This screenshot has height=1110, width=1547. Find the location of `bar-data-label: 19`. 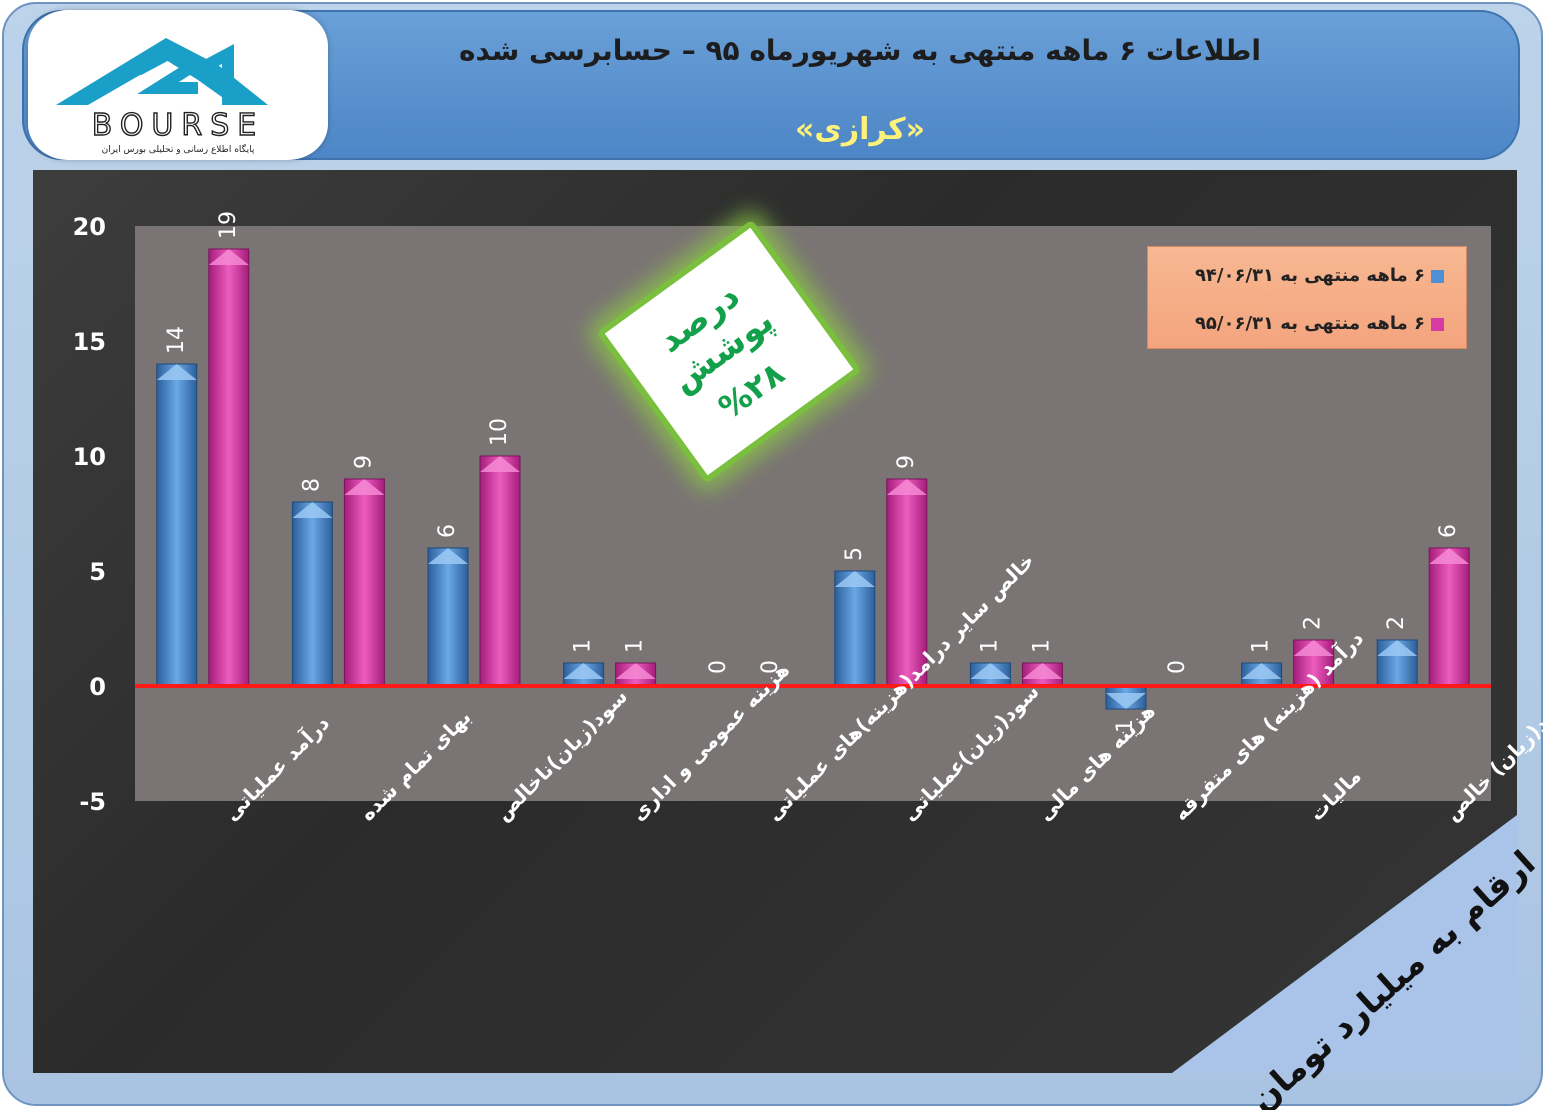

bar-data-label: 19 is located at coordinates (228, 225).